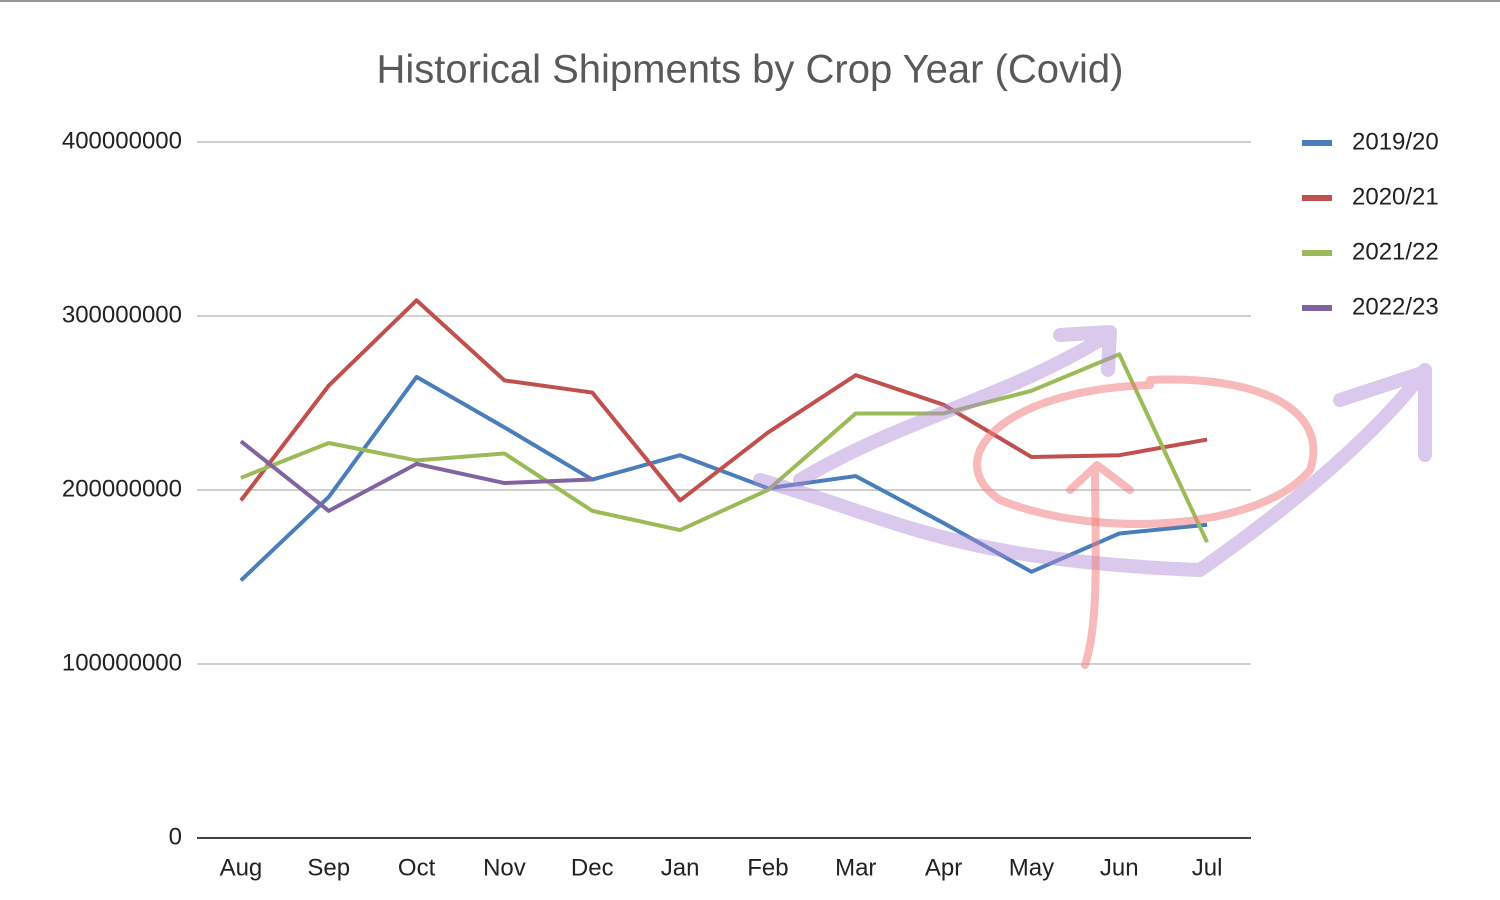  What do you see at coordinates (943, 867) in the screenshot?
I see `x-tick-label: Apr` at bounding box center [943, 867].